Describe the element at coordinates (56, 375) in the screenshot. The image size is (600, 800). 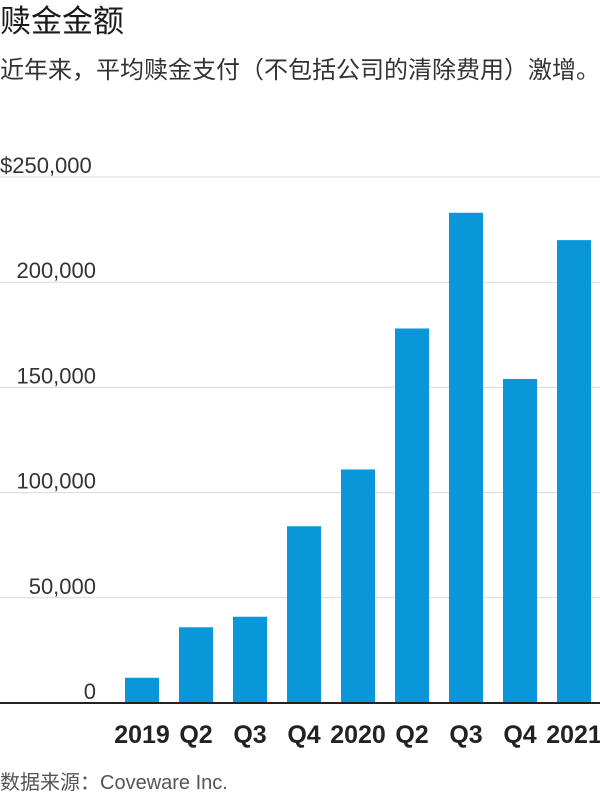
I see `y-tick-label: 150,000` at that location.